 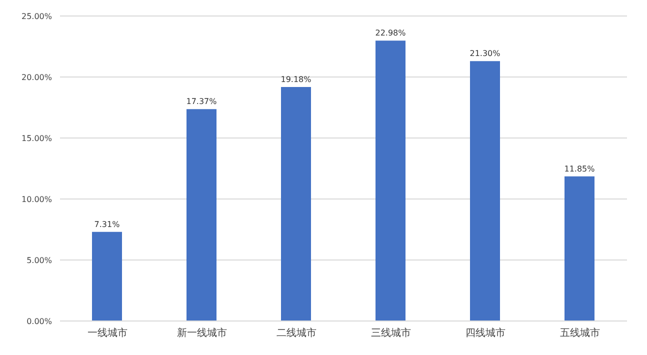 What do you see at coordinates (390, 333) in the screenshot?
I see `x-tick-label: 三线城市` at bounding box center [390, 333].